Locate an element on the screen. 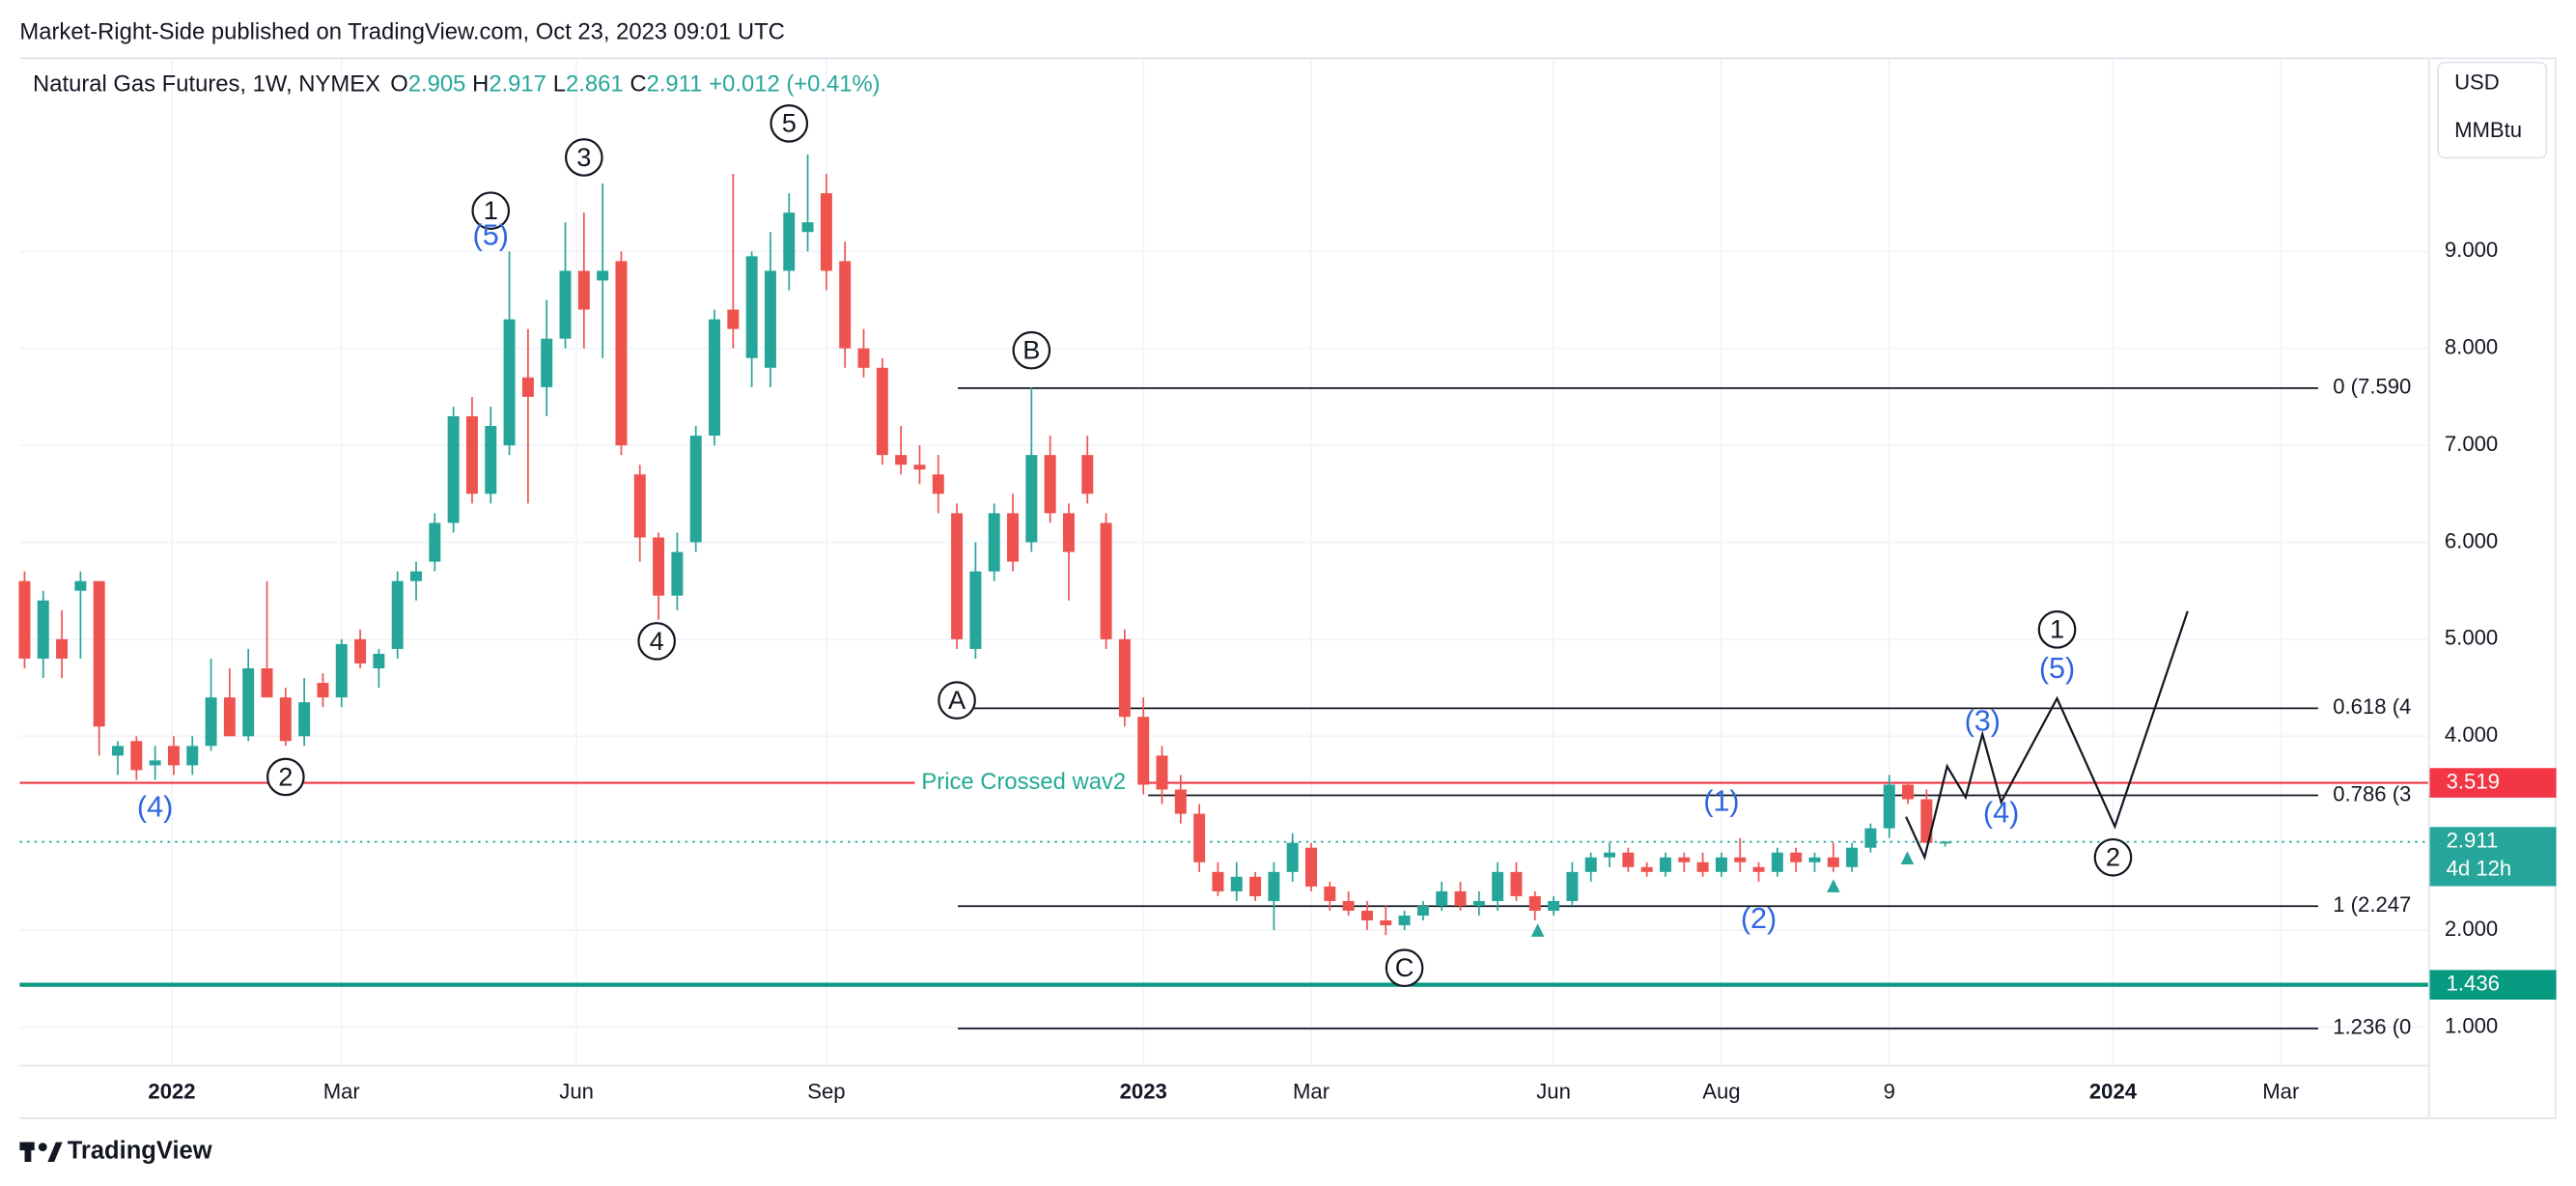  legend-key: H is located at coordinates (481, 84).